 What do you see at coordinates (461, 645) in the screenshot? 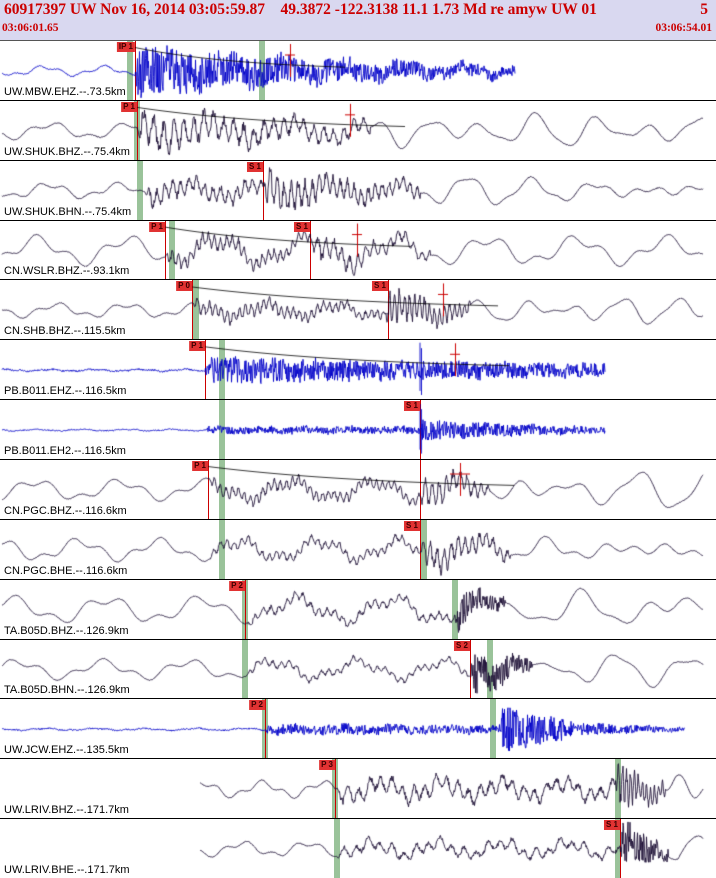
I see `phase-pick-flag: S 2` at bounding box center [461, 645].